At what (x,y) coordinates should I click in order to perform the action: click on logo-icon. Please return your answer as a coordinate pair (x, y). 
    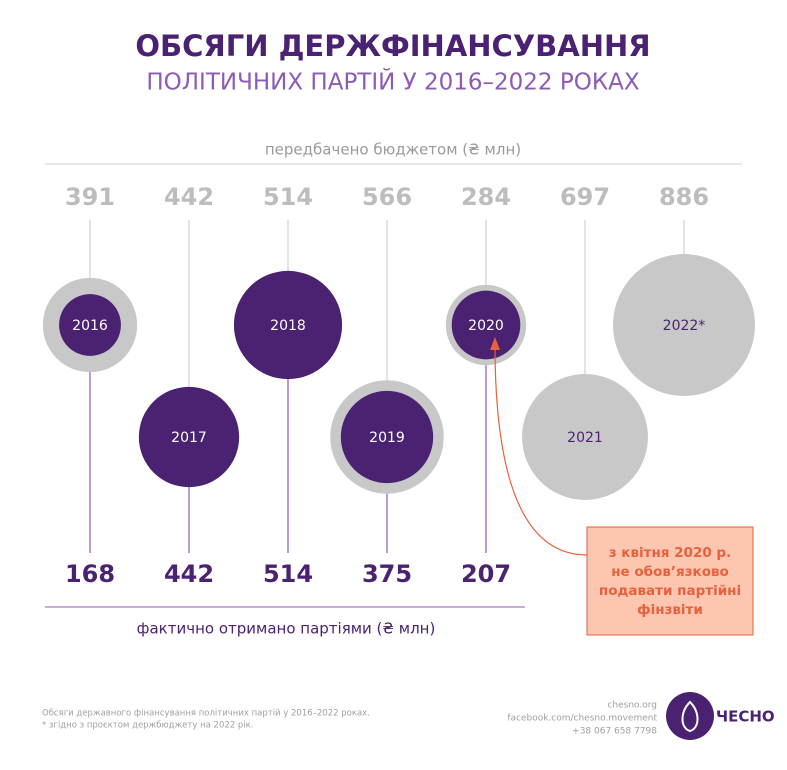
    Looking at the image, I should click on (690, 716).